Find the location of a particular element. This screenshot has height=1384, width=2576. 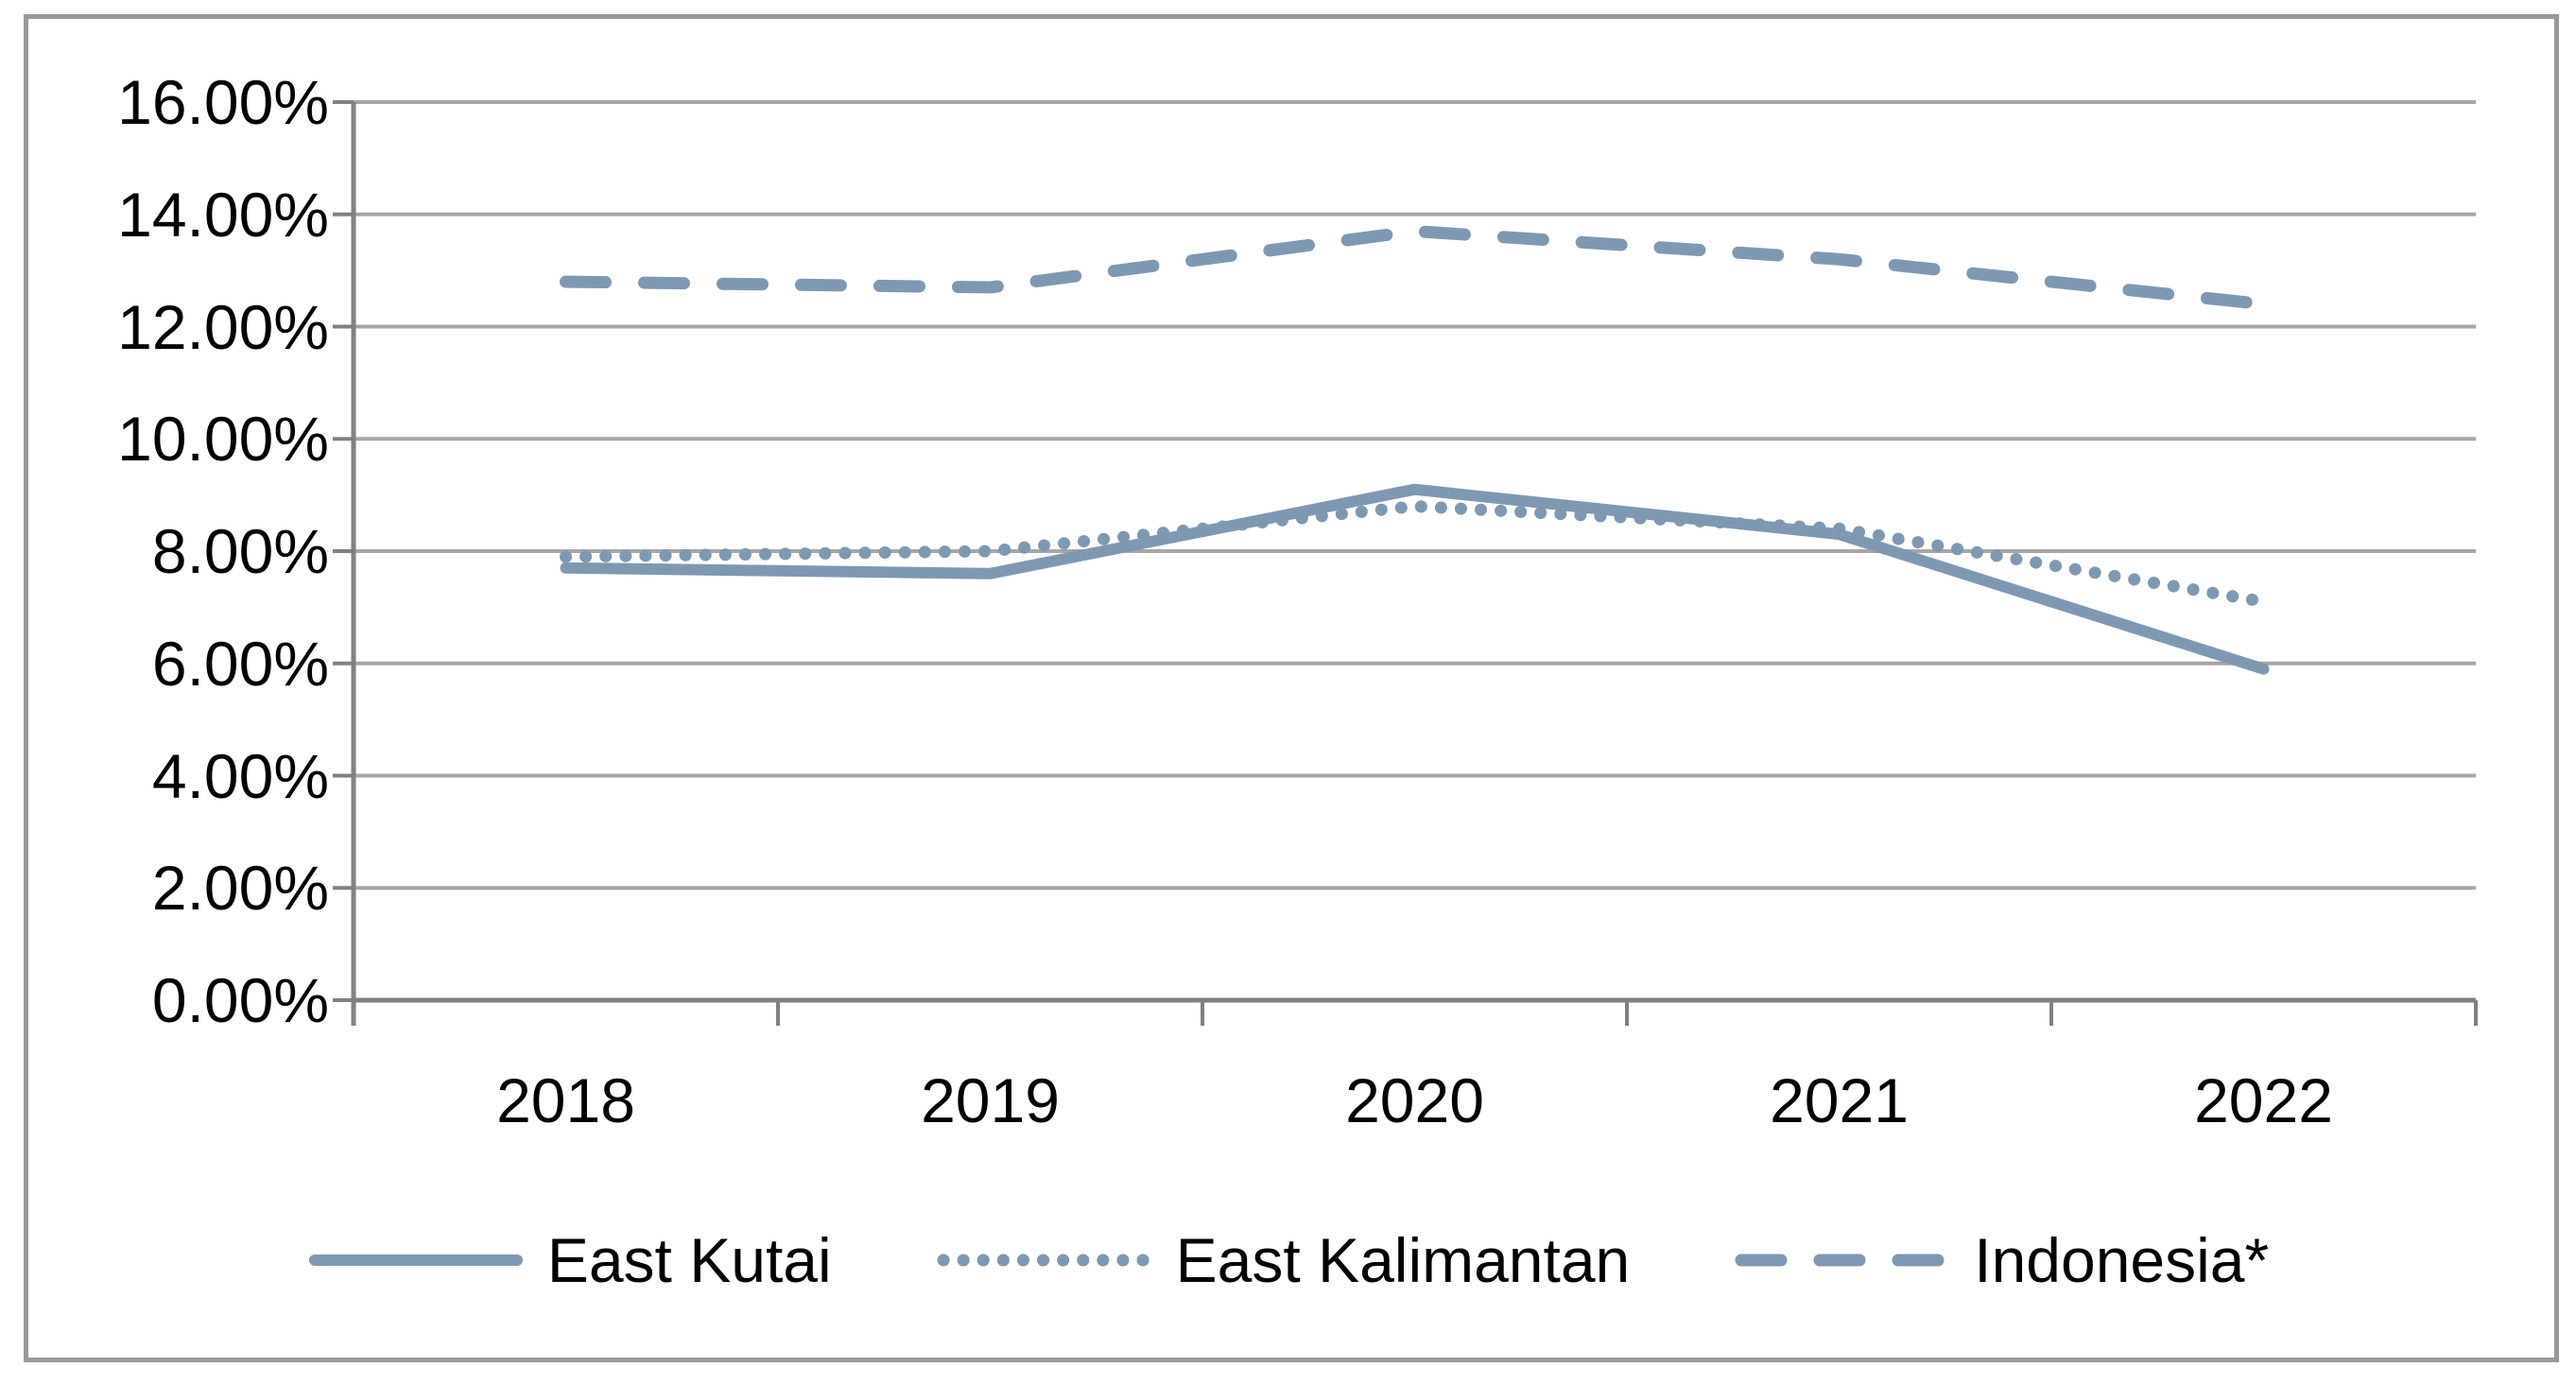

x-axis-label: 2020 is located at coordinates (1414, 1100).